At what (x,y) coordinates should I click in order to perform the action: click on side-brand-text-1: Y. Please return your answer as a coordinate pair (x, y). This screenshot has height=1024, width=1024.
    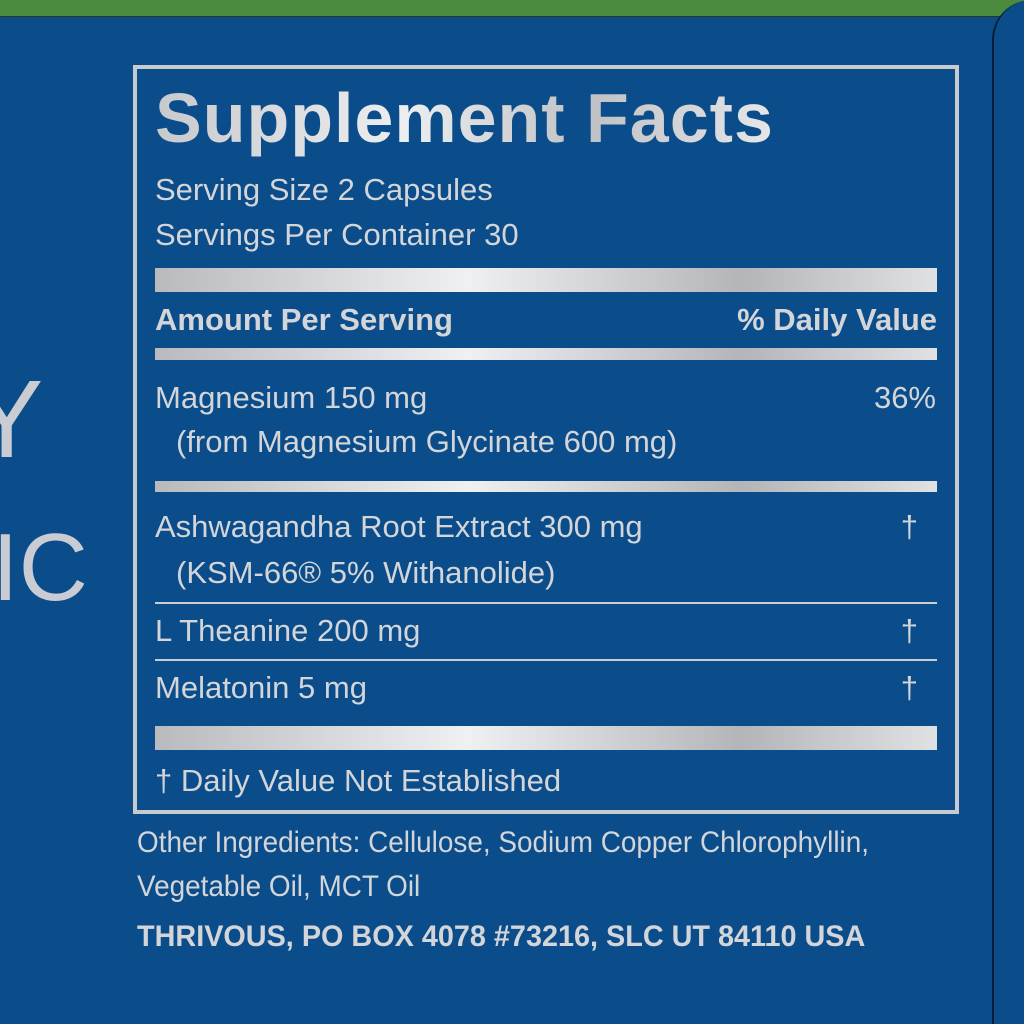
    Looking at the image, I should click on (22, 419).